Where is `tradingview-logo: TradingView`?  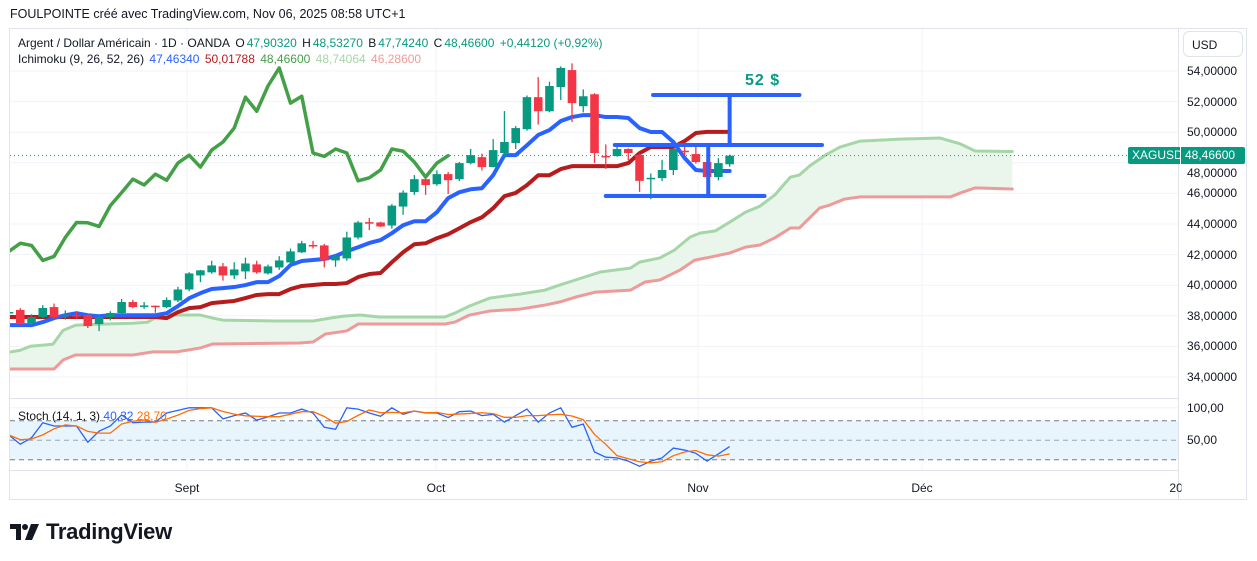
tradingview-logo: TradingView is located at coordinates (91, 532).